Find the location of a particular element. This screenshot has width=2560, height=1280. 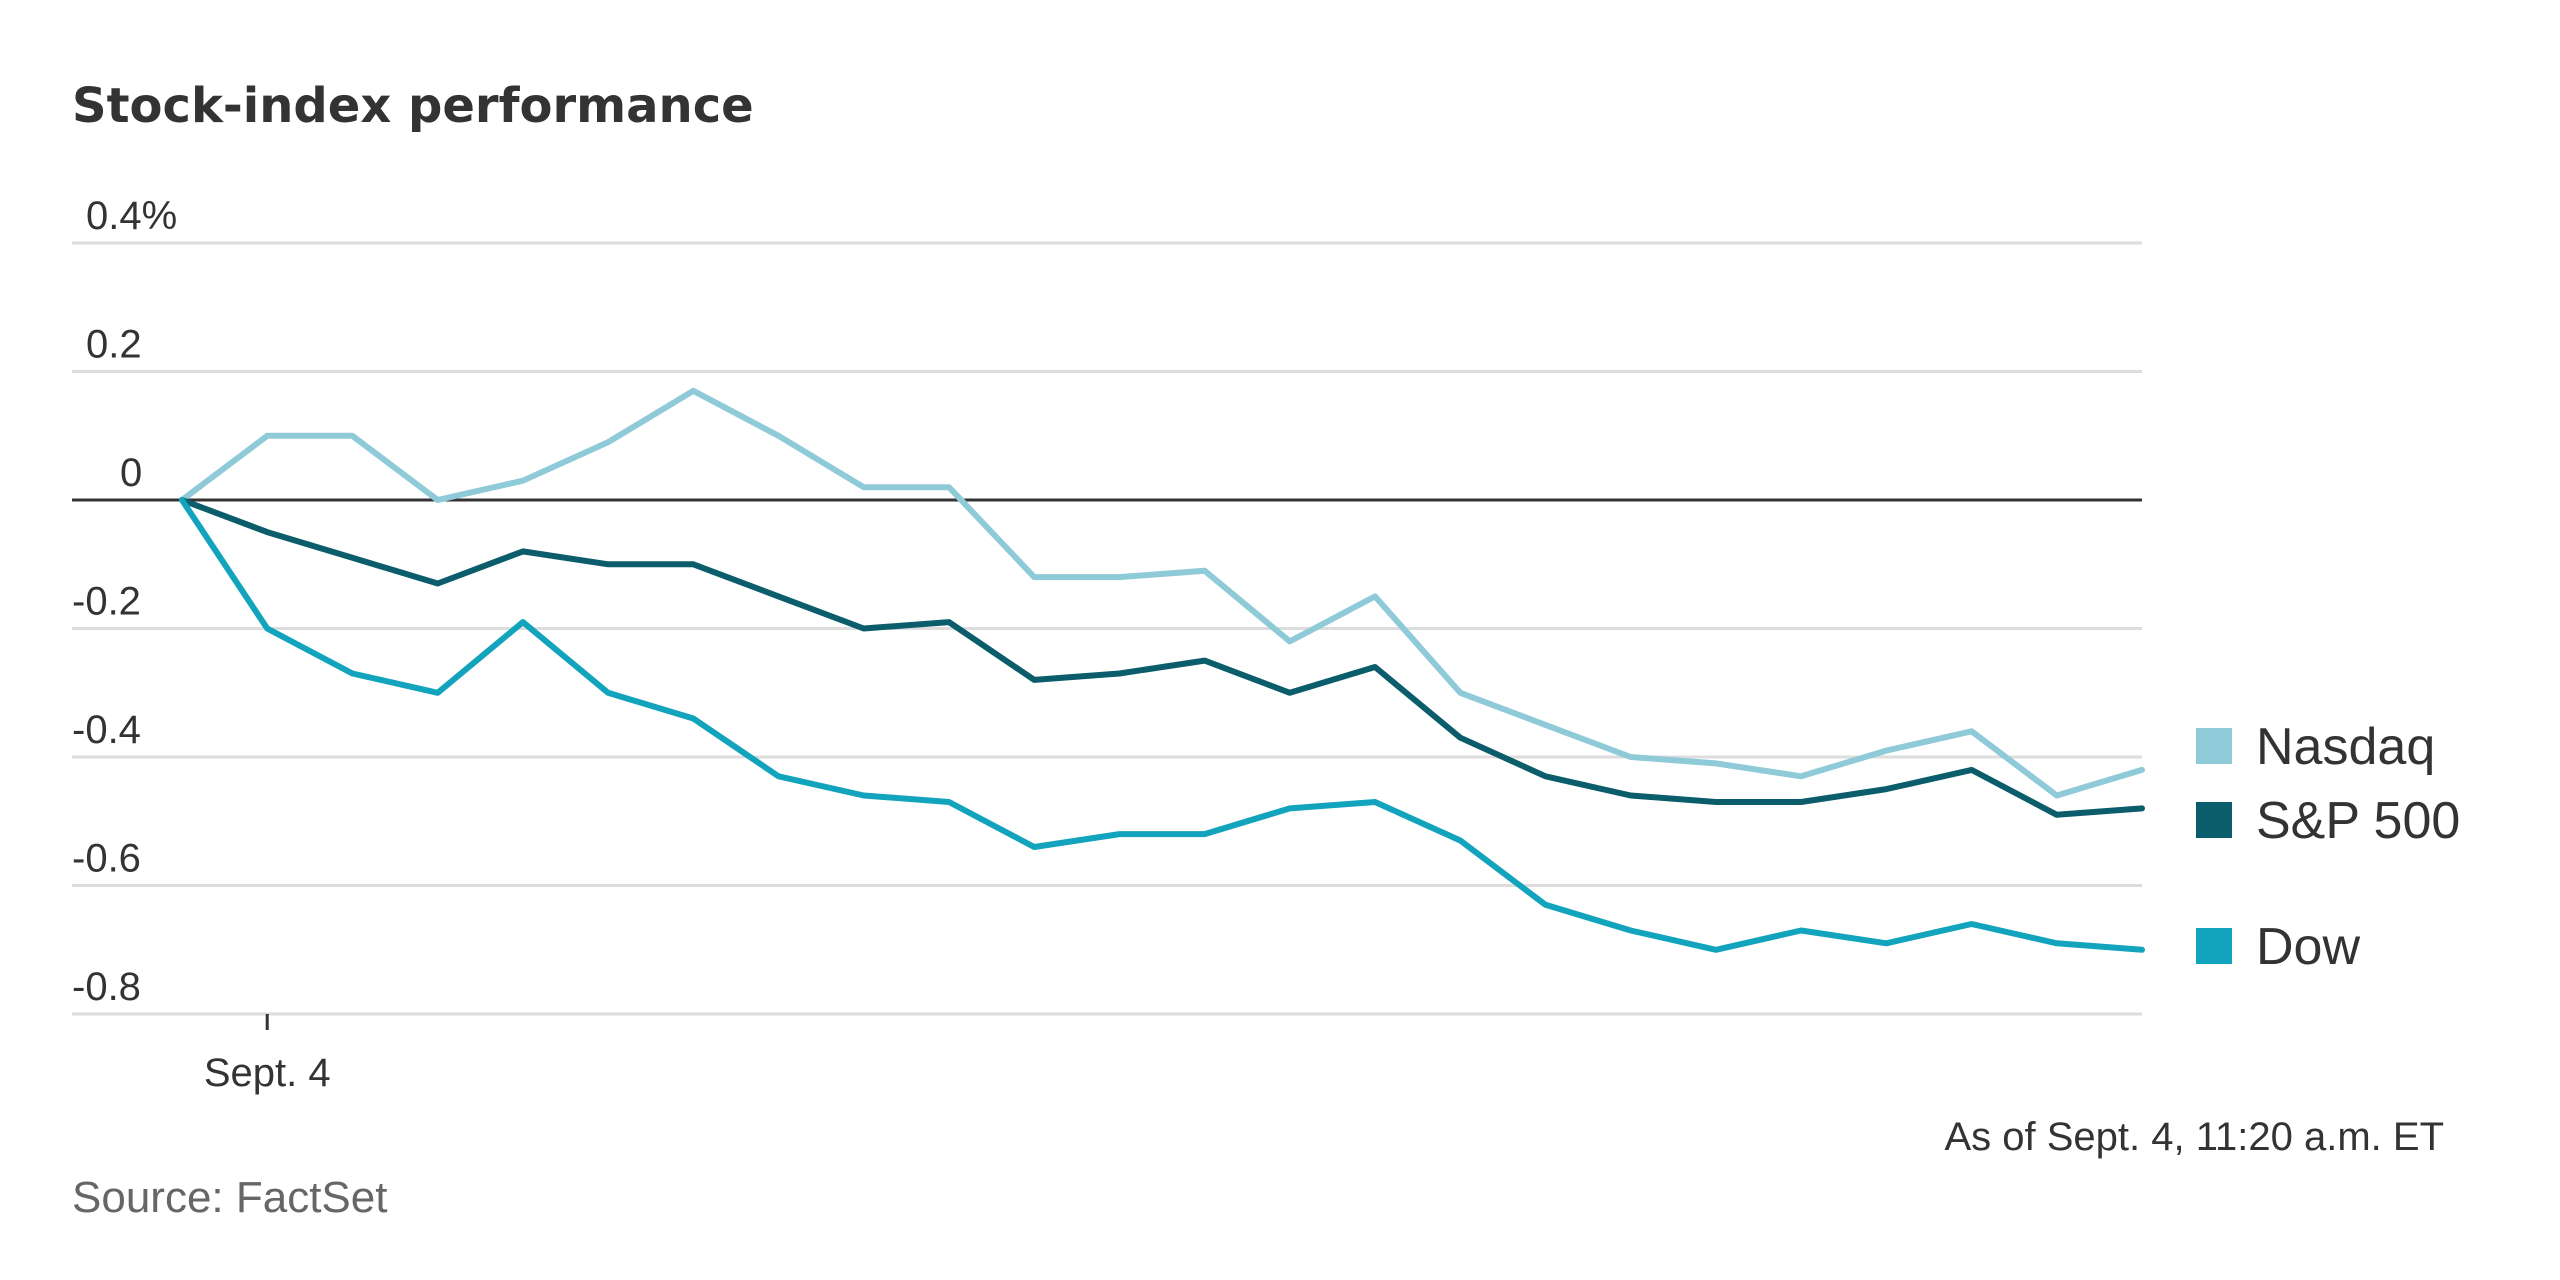

chart-title: Stock-index performance is located at coordinates (413, 106).